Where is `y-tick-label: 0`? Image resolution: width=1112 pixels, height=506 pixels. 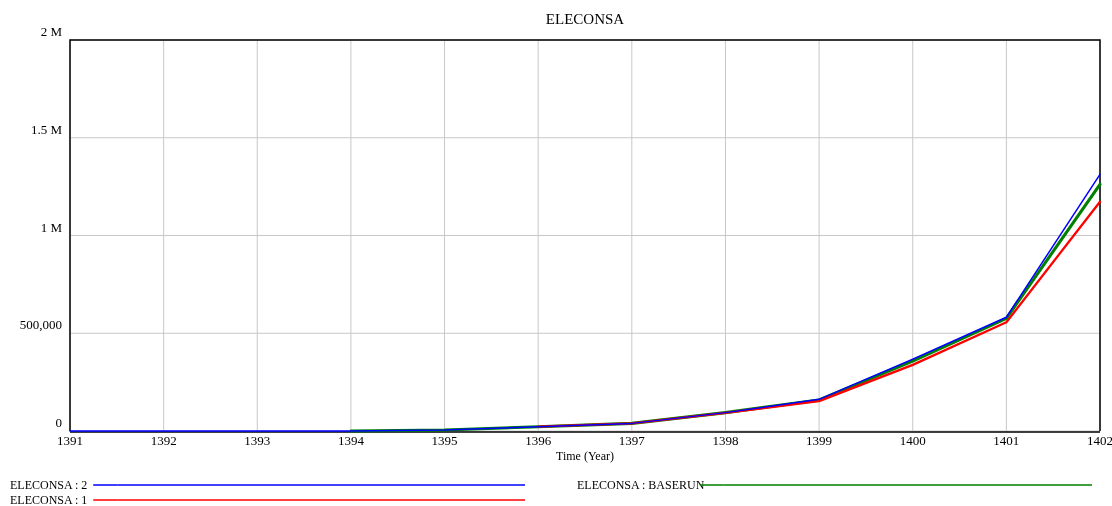
y-tick-label: 0 is located at coordinates (58, 423).